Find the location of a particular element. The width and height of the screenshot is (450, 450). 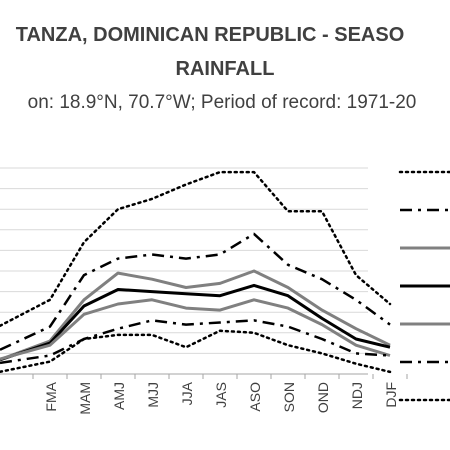

x-tick-label: AMJ is located at coordinates (119, 396).